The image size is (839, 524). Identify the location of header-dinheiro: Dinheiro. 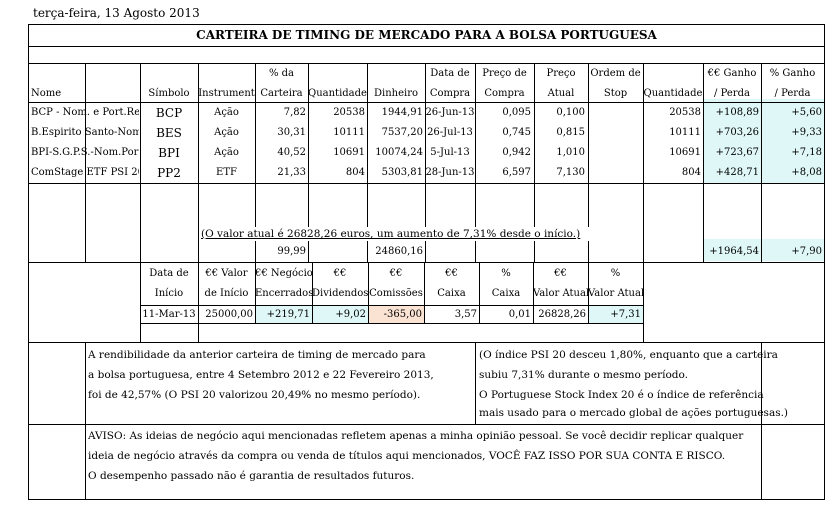
(395, 93).